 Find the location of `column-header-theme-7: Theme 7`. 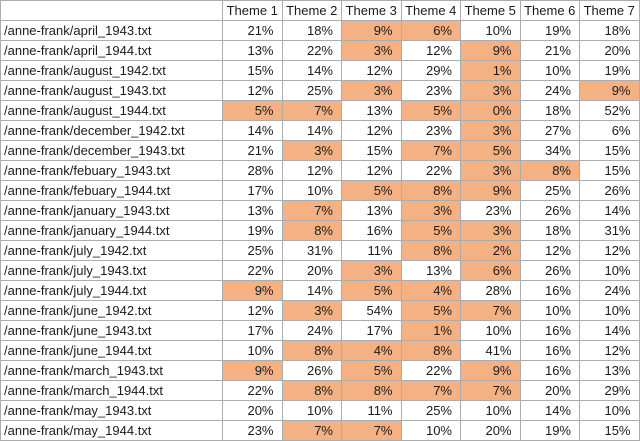

column-header-theme-7: Theme 7 is located at coordinates (609, 10).